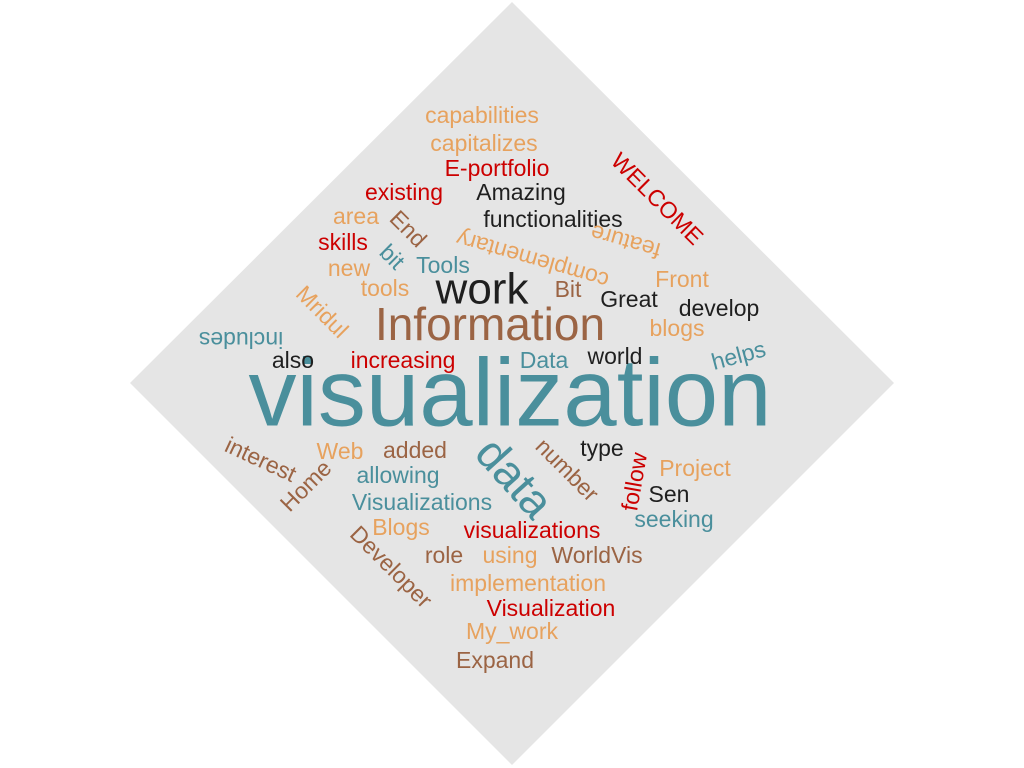 This screenshot has width=1024, height=768. What do you see at coordinates (510, 555) in the screenshot?
I see `word-using: using` at bounding box center [510, 555].